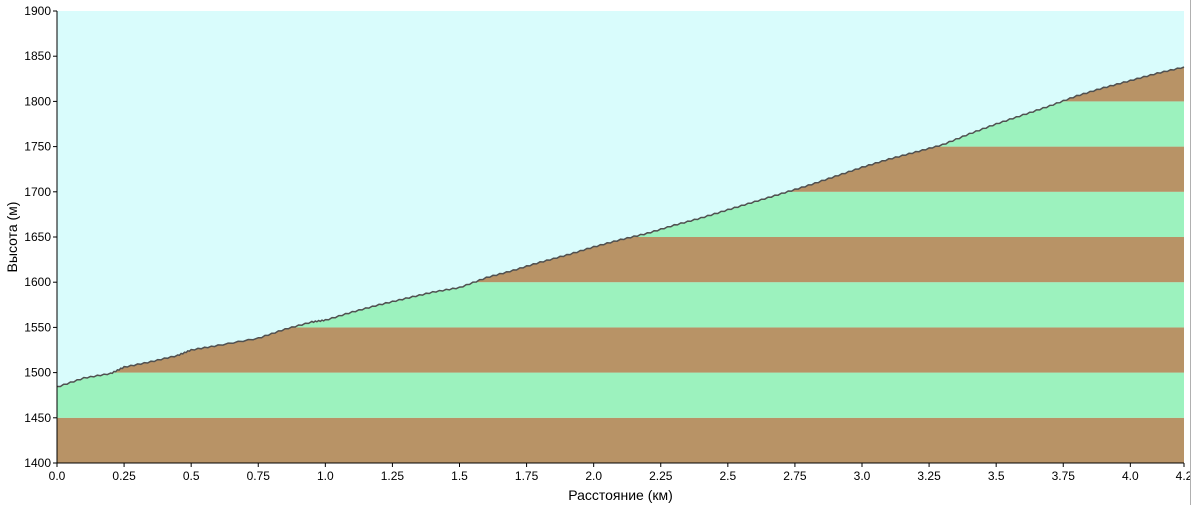  Describe the element at coordinates (929, 476) in the screenshot. I see `x-tick-label: 3.25` at that location.